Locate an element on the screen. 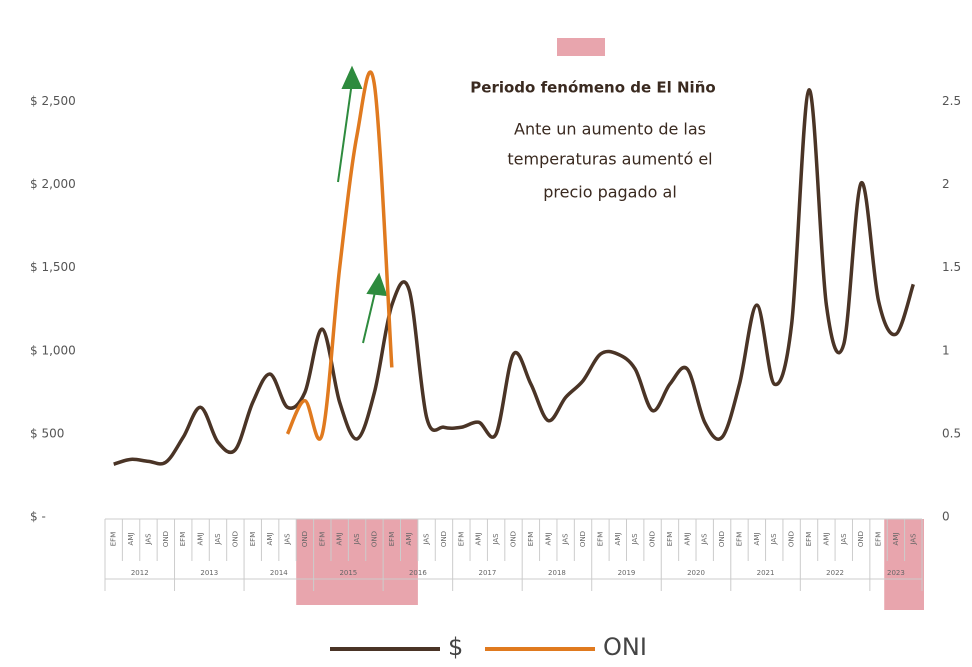 The image size is (972, 667). y-tick-label: $ 2,000 is located at coordinates (53, 184).